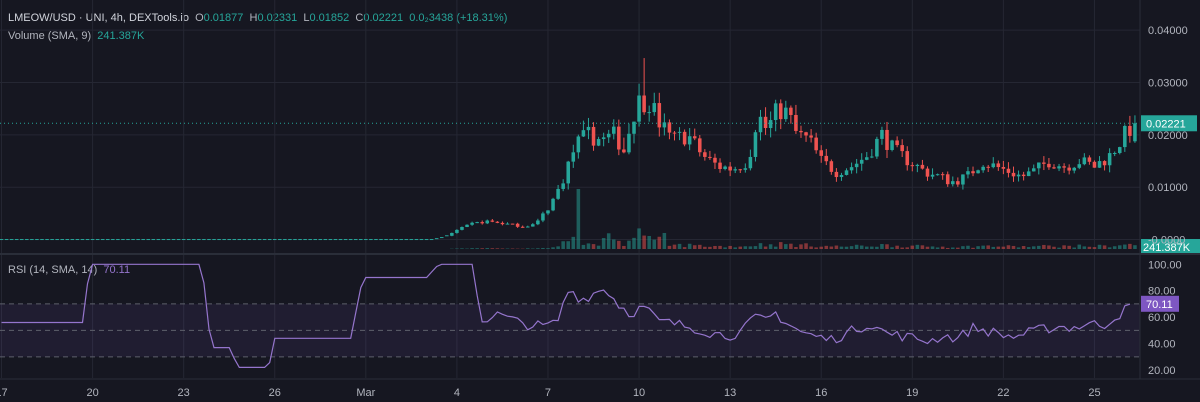  What do you see at coordinates (277, 18) in the screenshot?
I see `high-value: 0.02331` at bounding box center [277, 18].